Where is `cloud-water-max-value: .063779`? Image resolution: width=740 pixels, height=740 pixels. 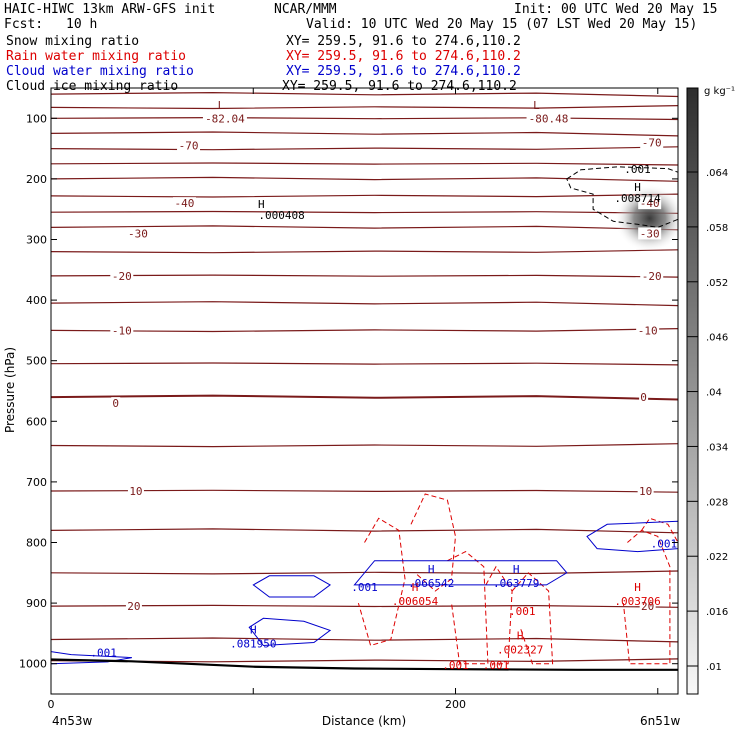
cloud-water-max-value: .063779 is located at coordinates (516, 583).